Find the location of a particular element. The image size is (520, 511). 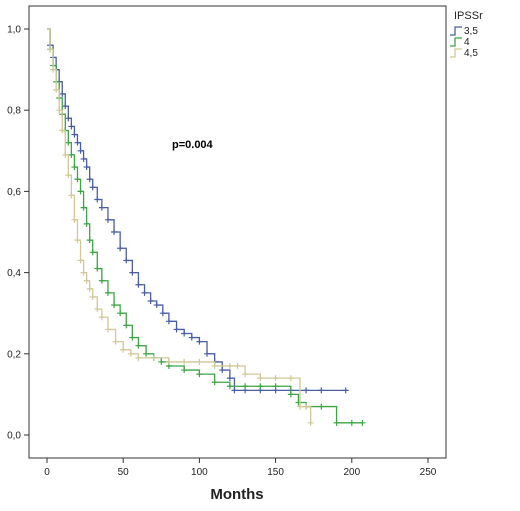

x-tick-label: 0 is located at coordinates (47, 472).